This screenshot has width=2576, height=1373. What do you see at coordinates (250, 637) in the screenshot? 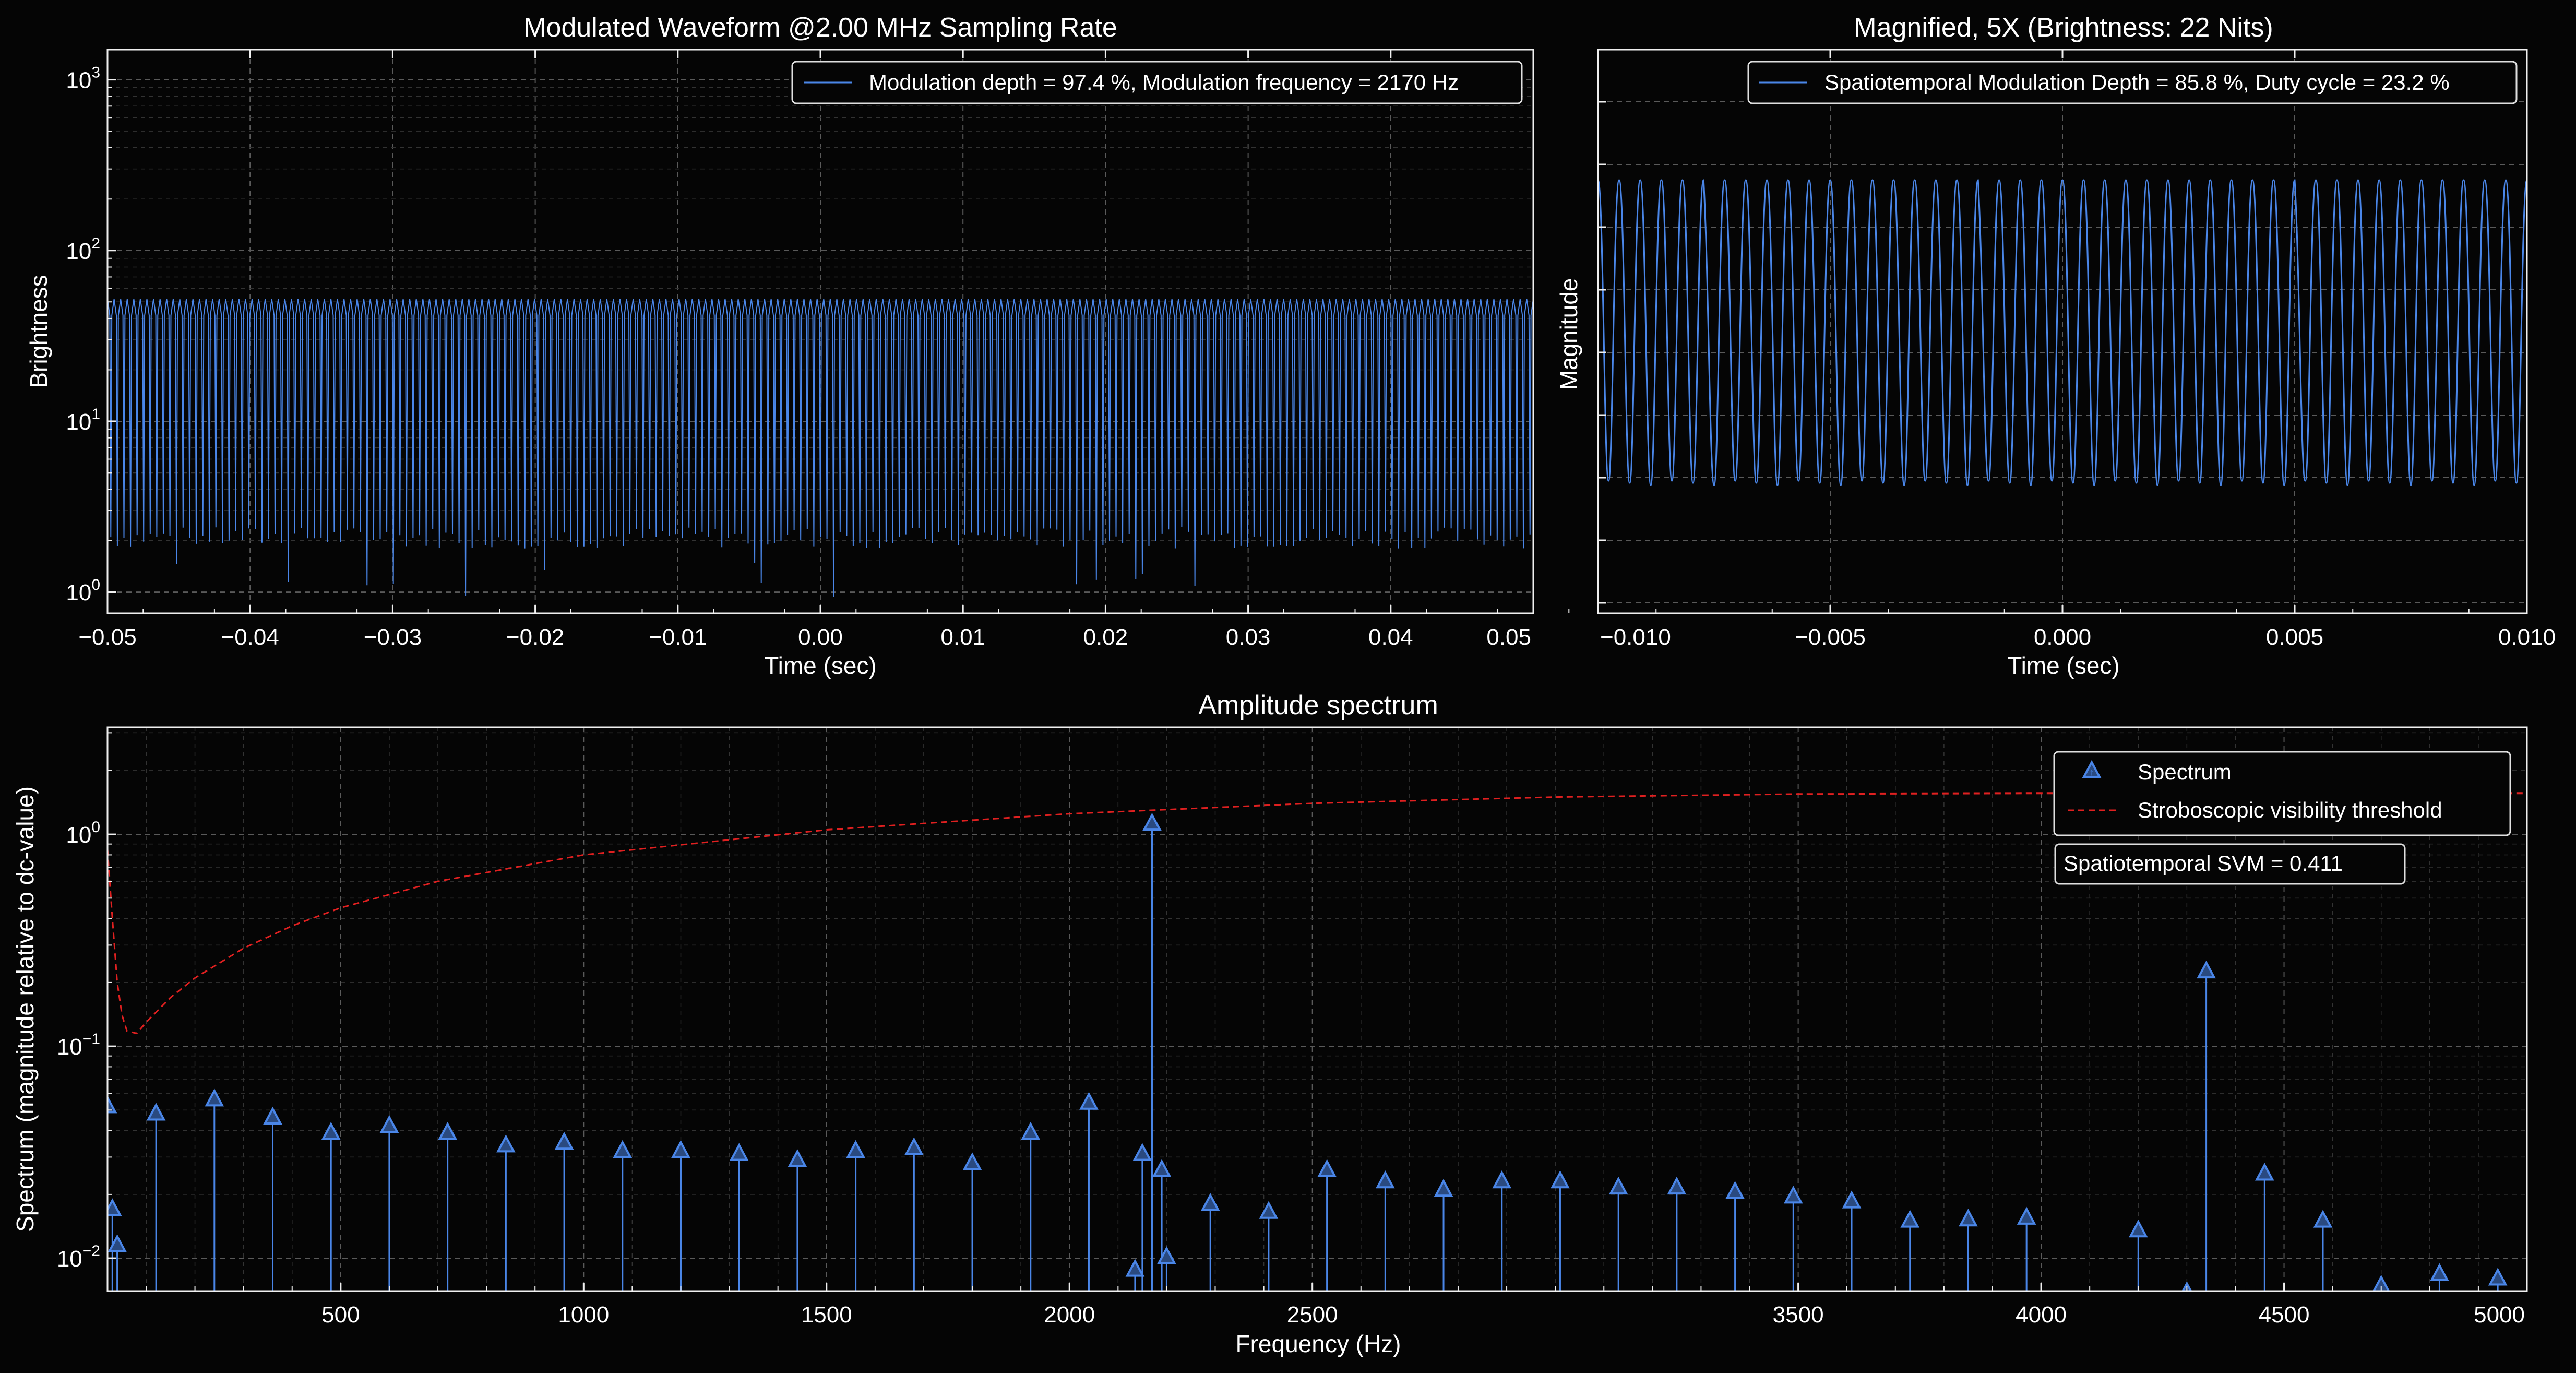
I see `waveform-x-tick-label: −0.04` at bounding box center [250, 637].